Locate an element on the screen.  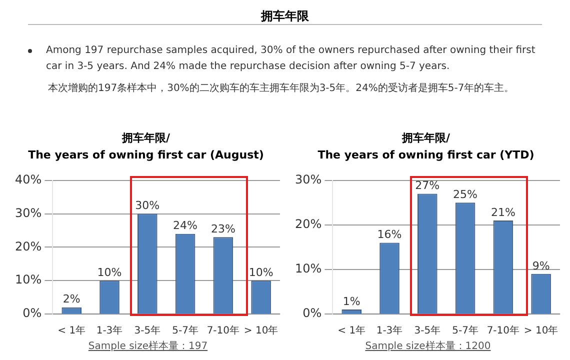
data-label: 2% is located at coordinates (71, 299).